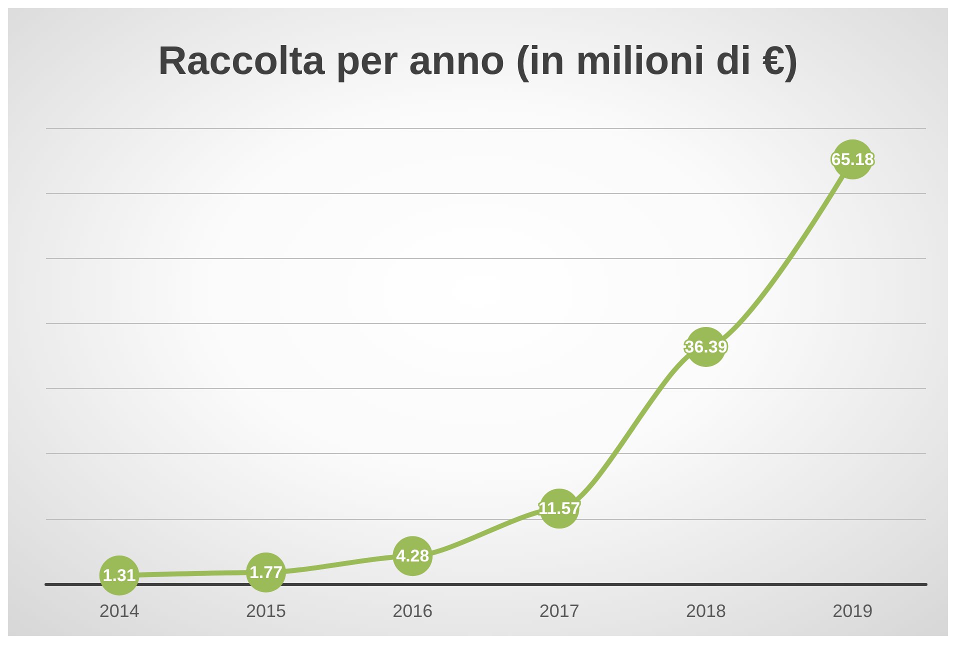 The image size is (957, 645). Describe the element at coordinates (852, 611) in the screenshot. I see `x-tick-label: 2019` at that location.